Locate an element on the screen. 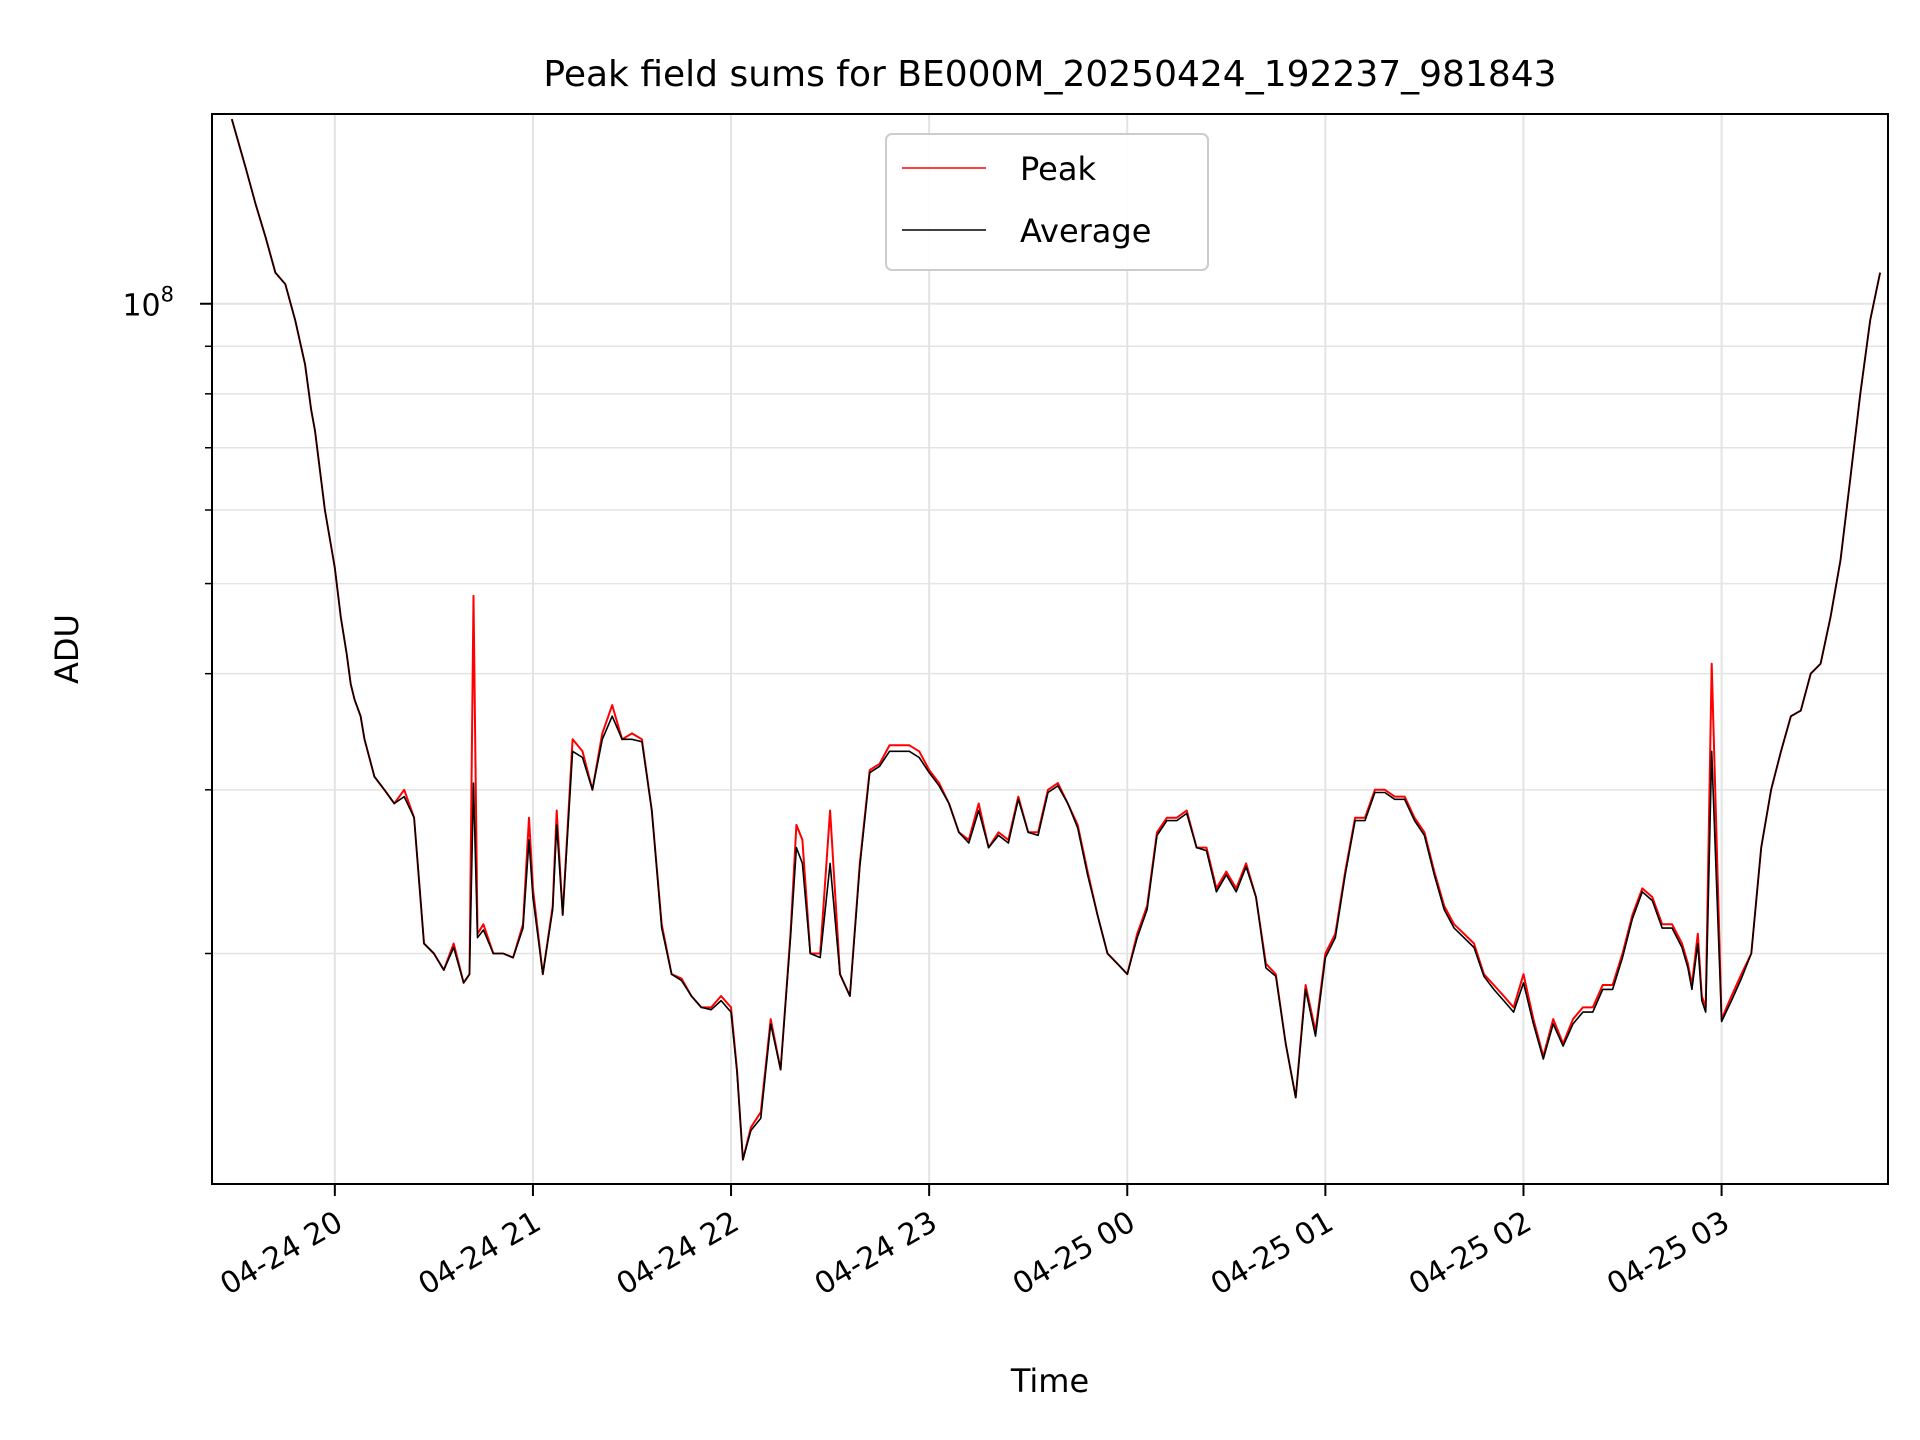 This screenshot has height=1440, width=1920. legend: Peak Average is located at coordinates (1047, 202).